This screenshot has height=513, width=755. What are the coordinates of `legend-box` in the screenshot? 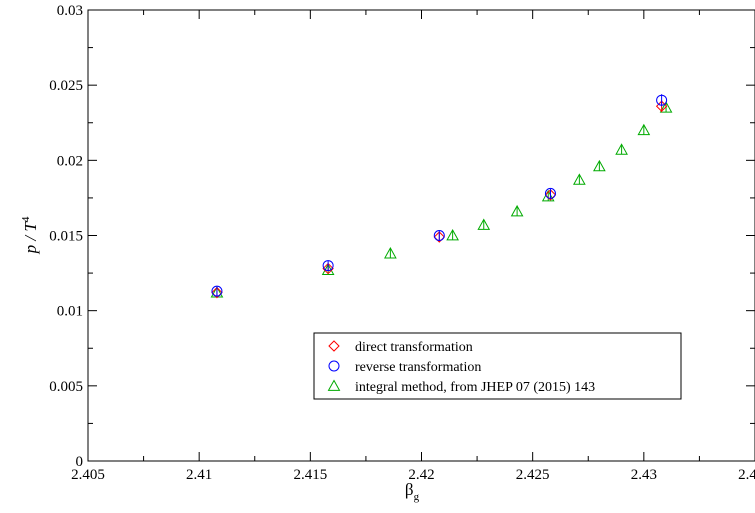 It's located at (497, 366).